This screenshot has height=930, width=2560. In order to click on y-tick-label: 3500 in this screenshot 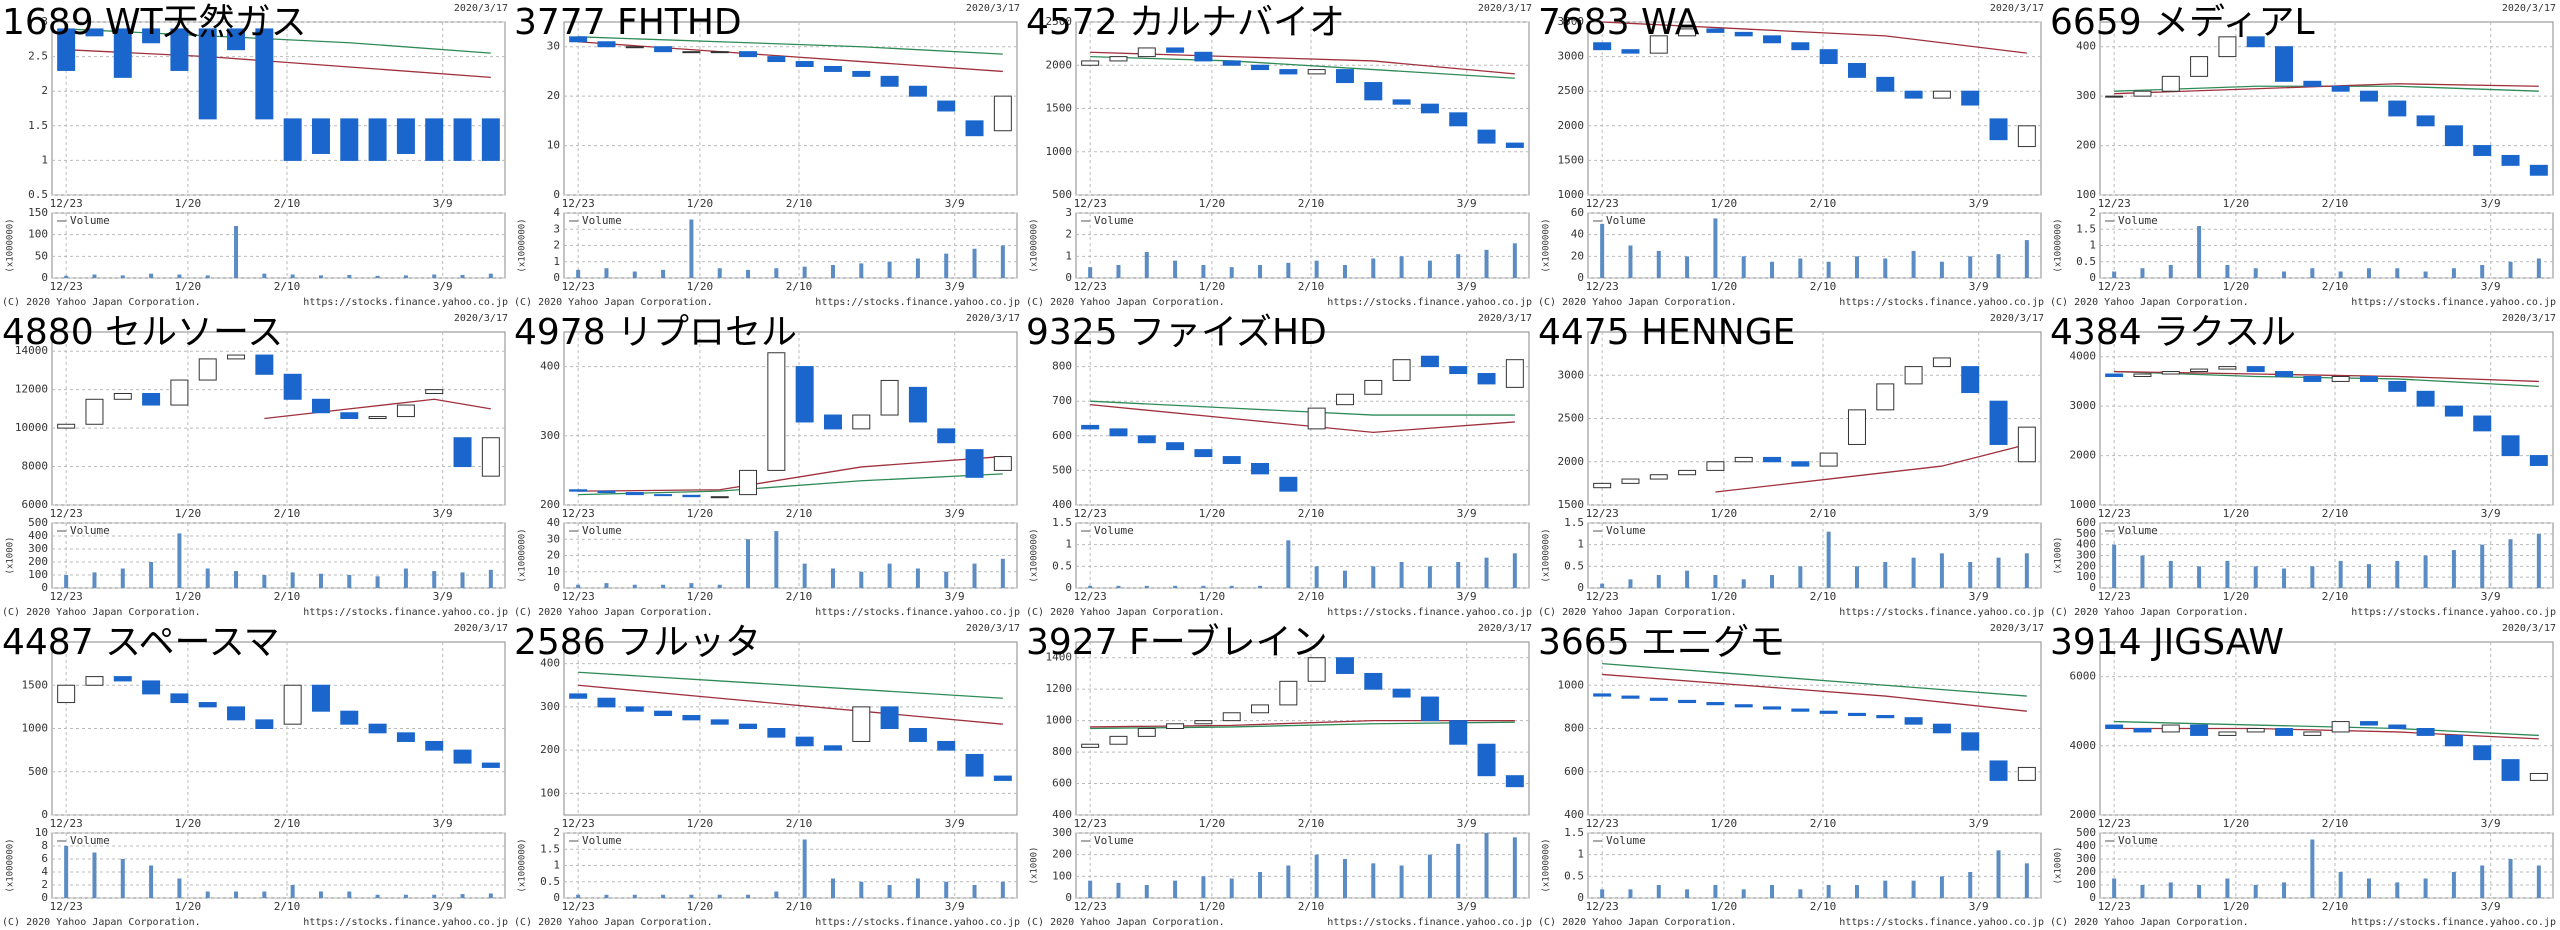, I will do `click(1571, 21)`.